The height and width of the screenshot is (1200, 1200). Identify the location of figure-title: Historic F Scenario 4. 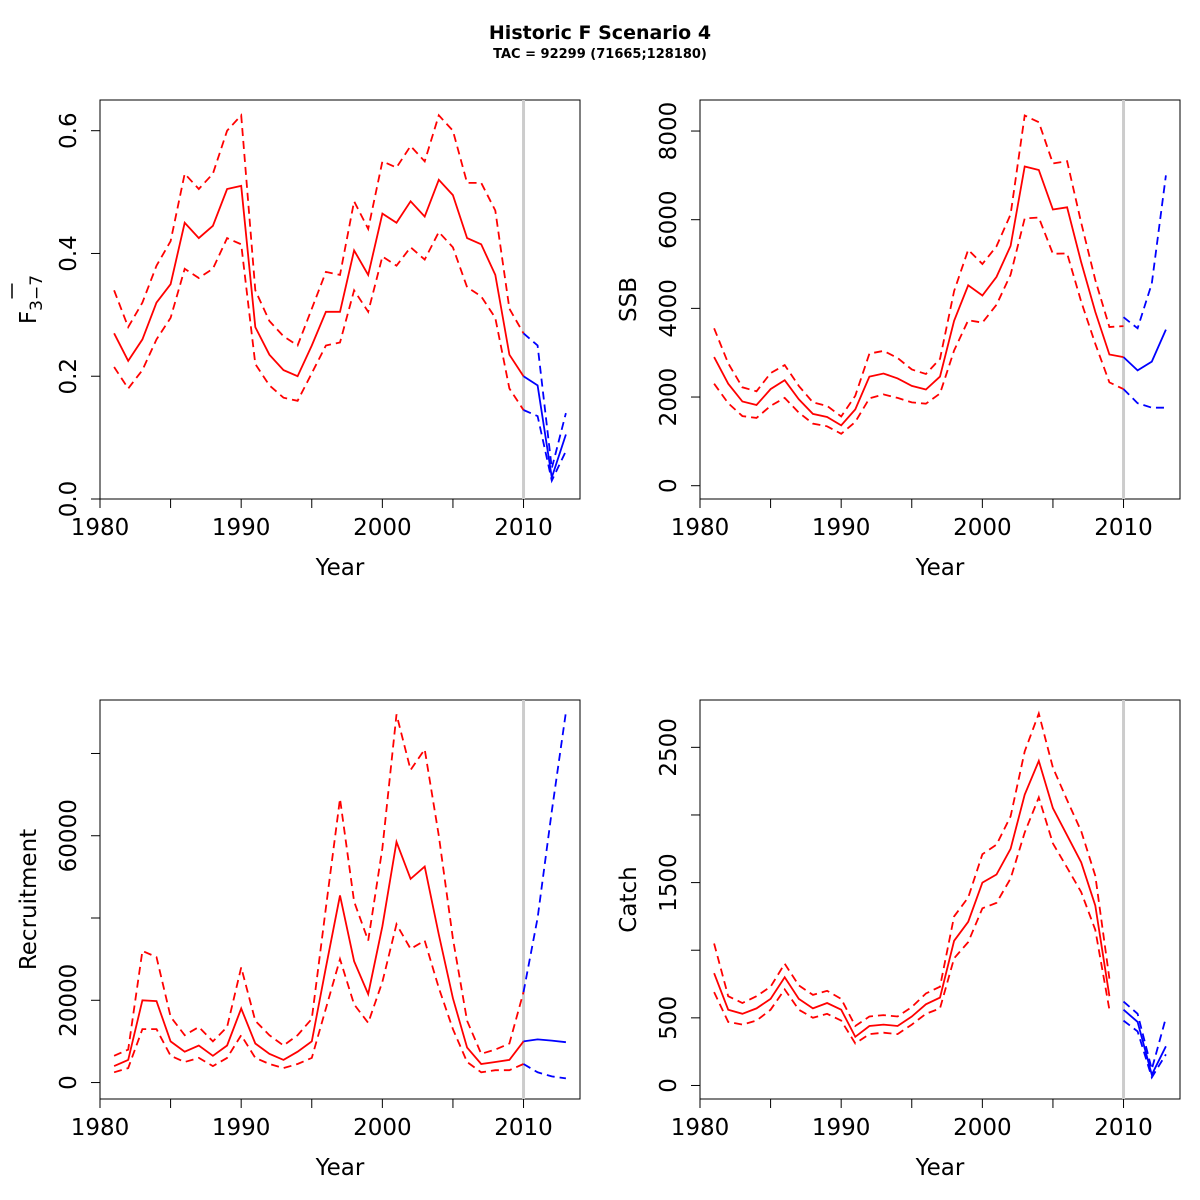
(600, 33).